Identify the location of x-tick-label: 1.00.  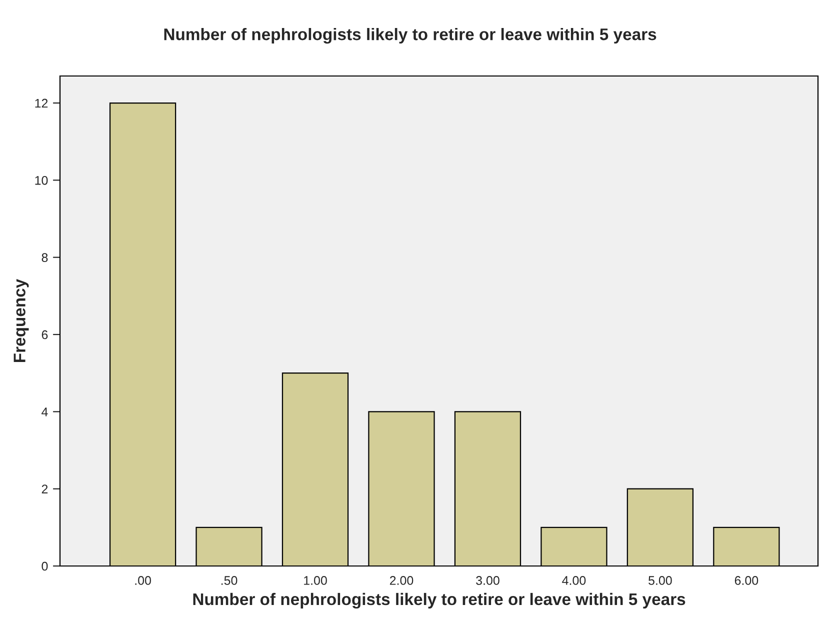
(315, 580).